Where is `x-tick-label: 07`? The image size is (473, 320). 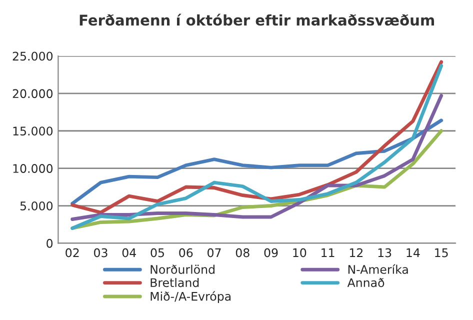 x-tick-label: 07 is located at coordinates (214, 253).